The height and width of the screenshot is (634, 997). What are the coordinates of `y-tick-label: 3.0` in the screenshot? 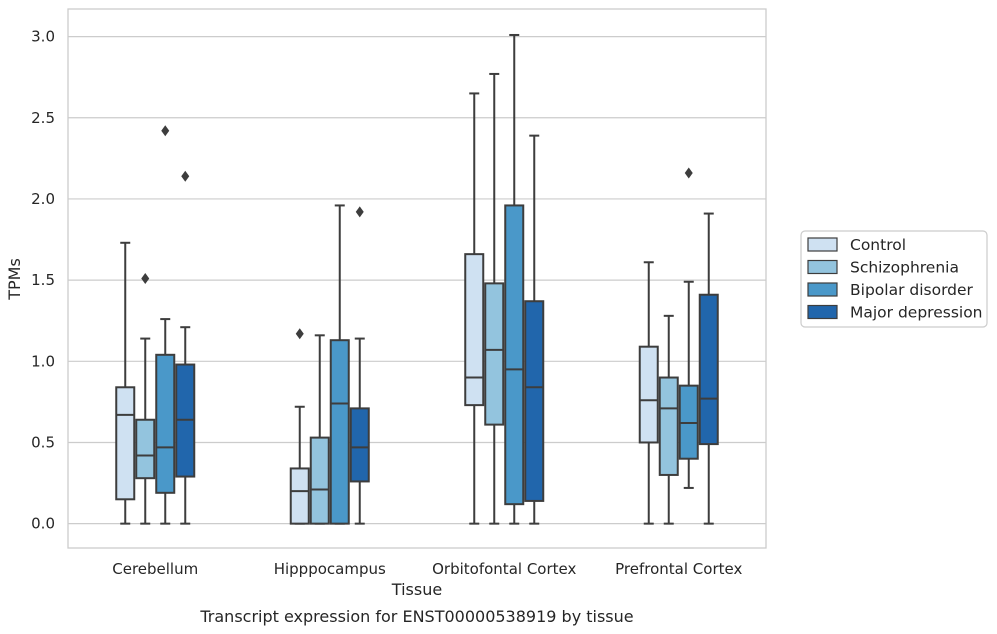 It's located at (43, 37).